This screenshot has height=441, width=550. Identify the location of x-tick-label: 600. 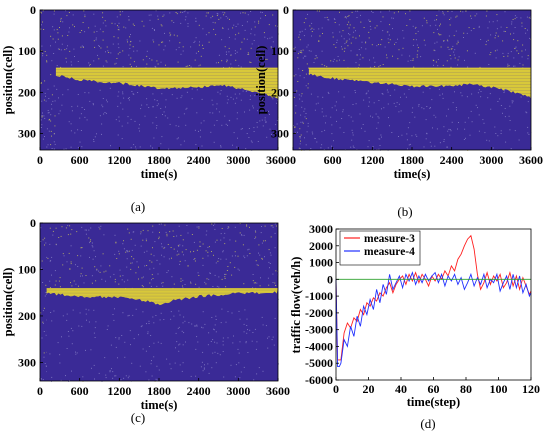
(333, 160).